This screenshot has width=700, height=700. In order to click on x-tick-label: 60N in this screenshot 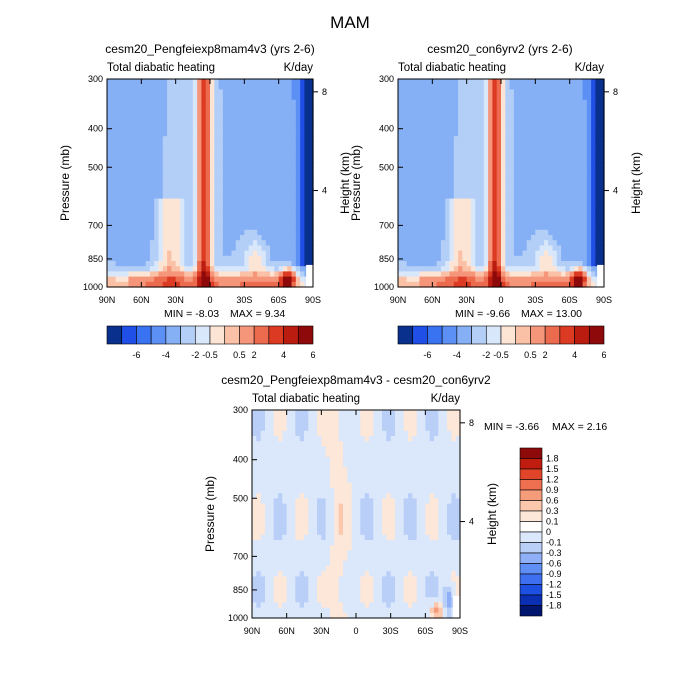, I will do `click(432, 300)`.